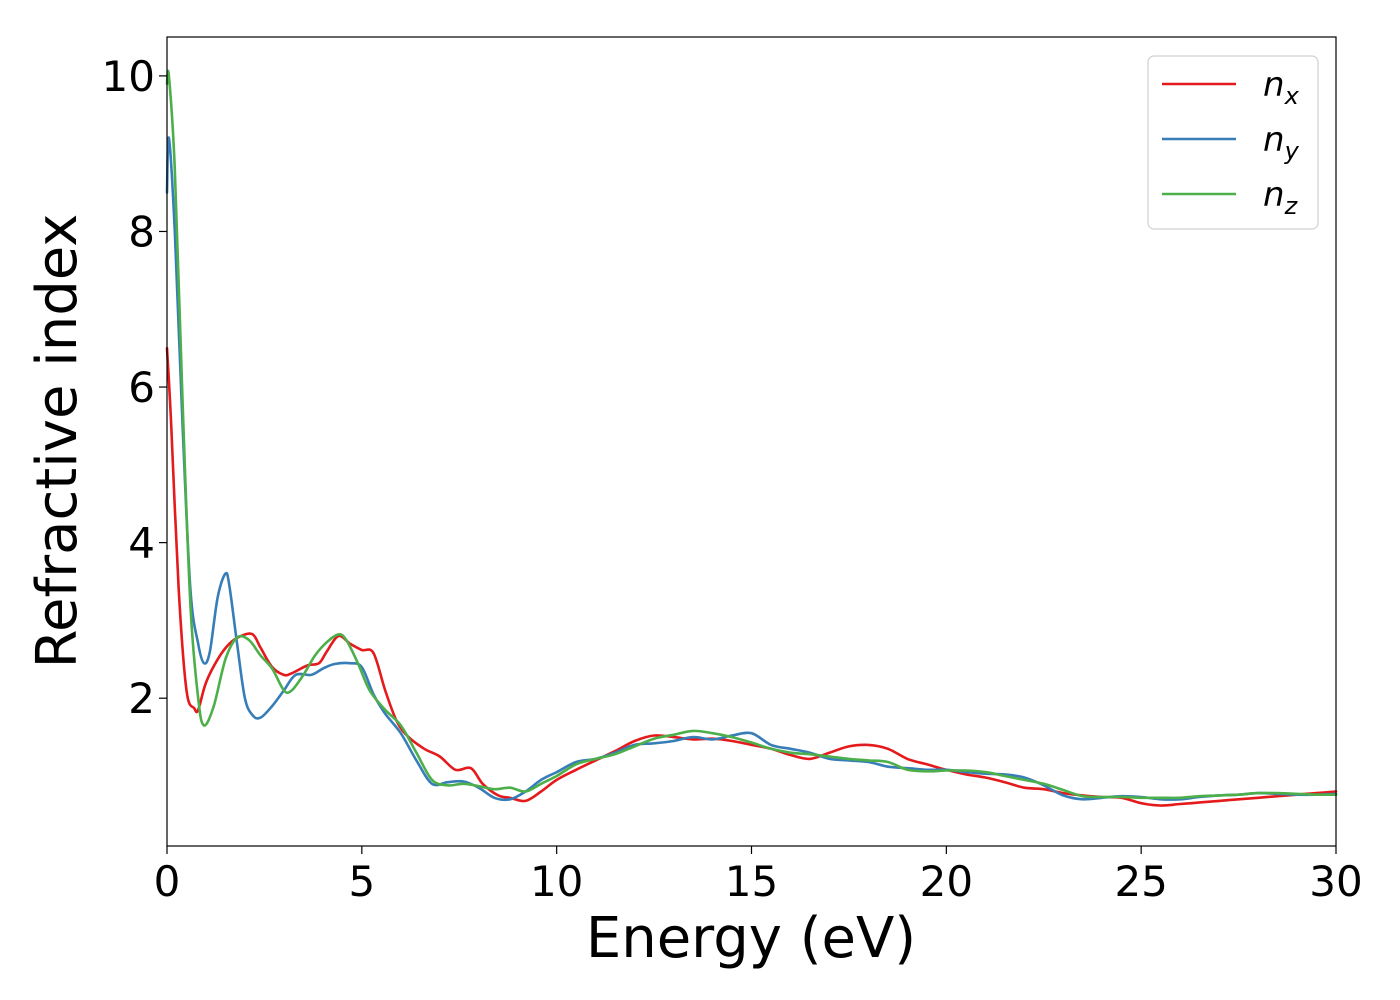  I want to click on legend-box, so click(1233, 142).